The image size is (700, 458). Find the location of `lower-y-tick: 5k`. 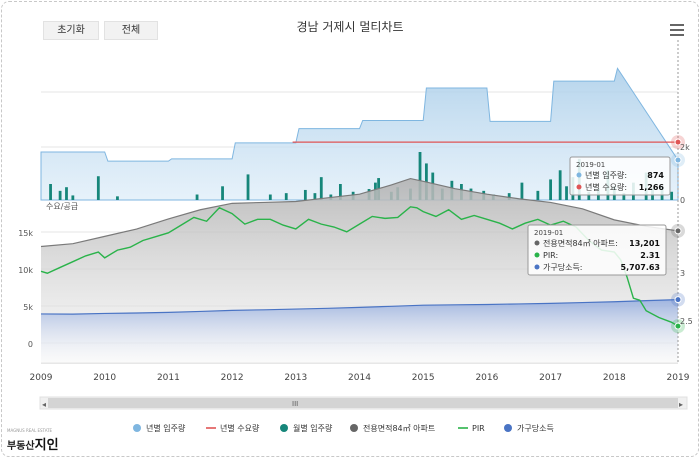

lower-y-tick: 5k is located at coordinates (28, 307).